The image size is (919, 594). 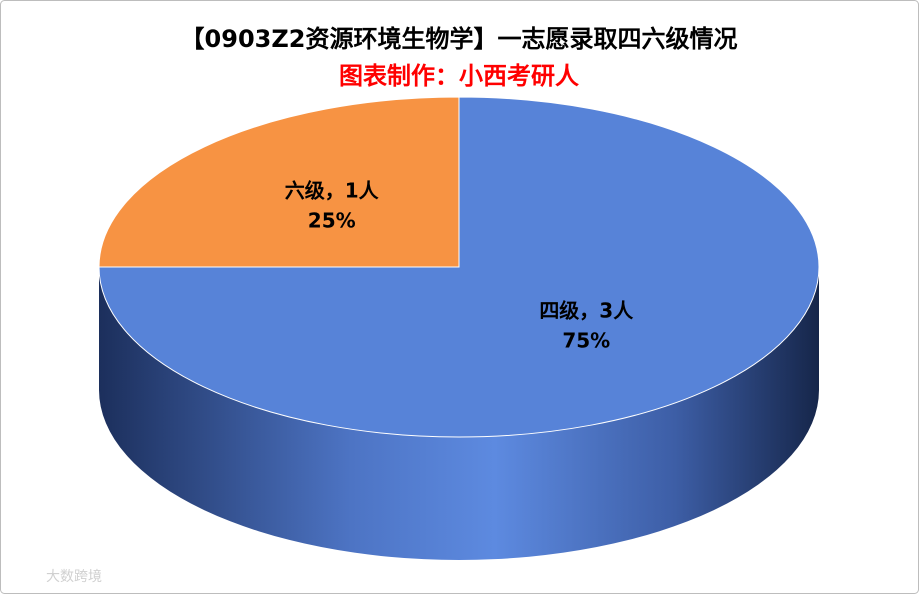 I want to click on data-label: 25%, so click(x=332, y=220).